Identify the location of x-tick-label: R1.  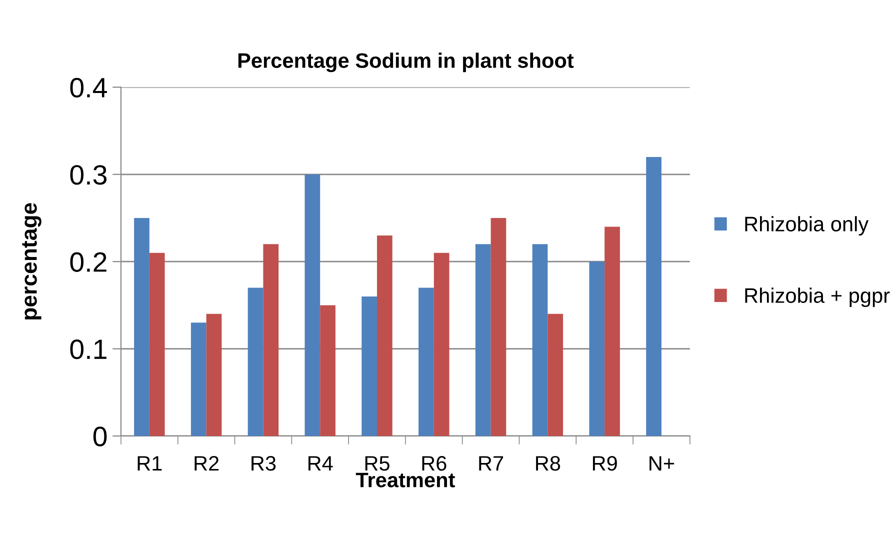
(150, 463).